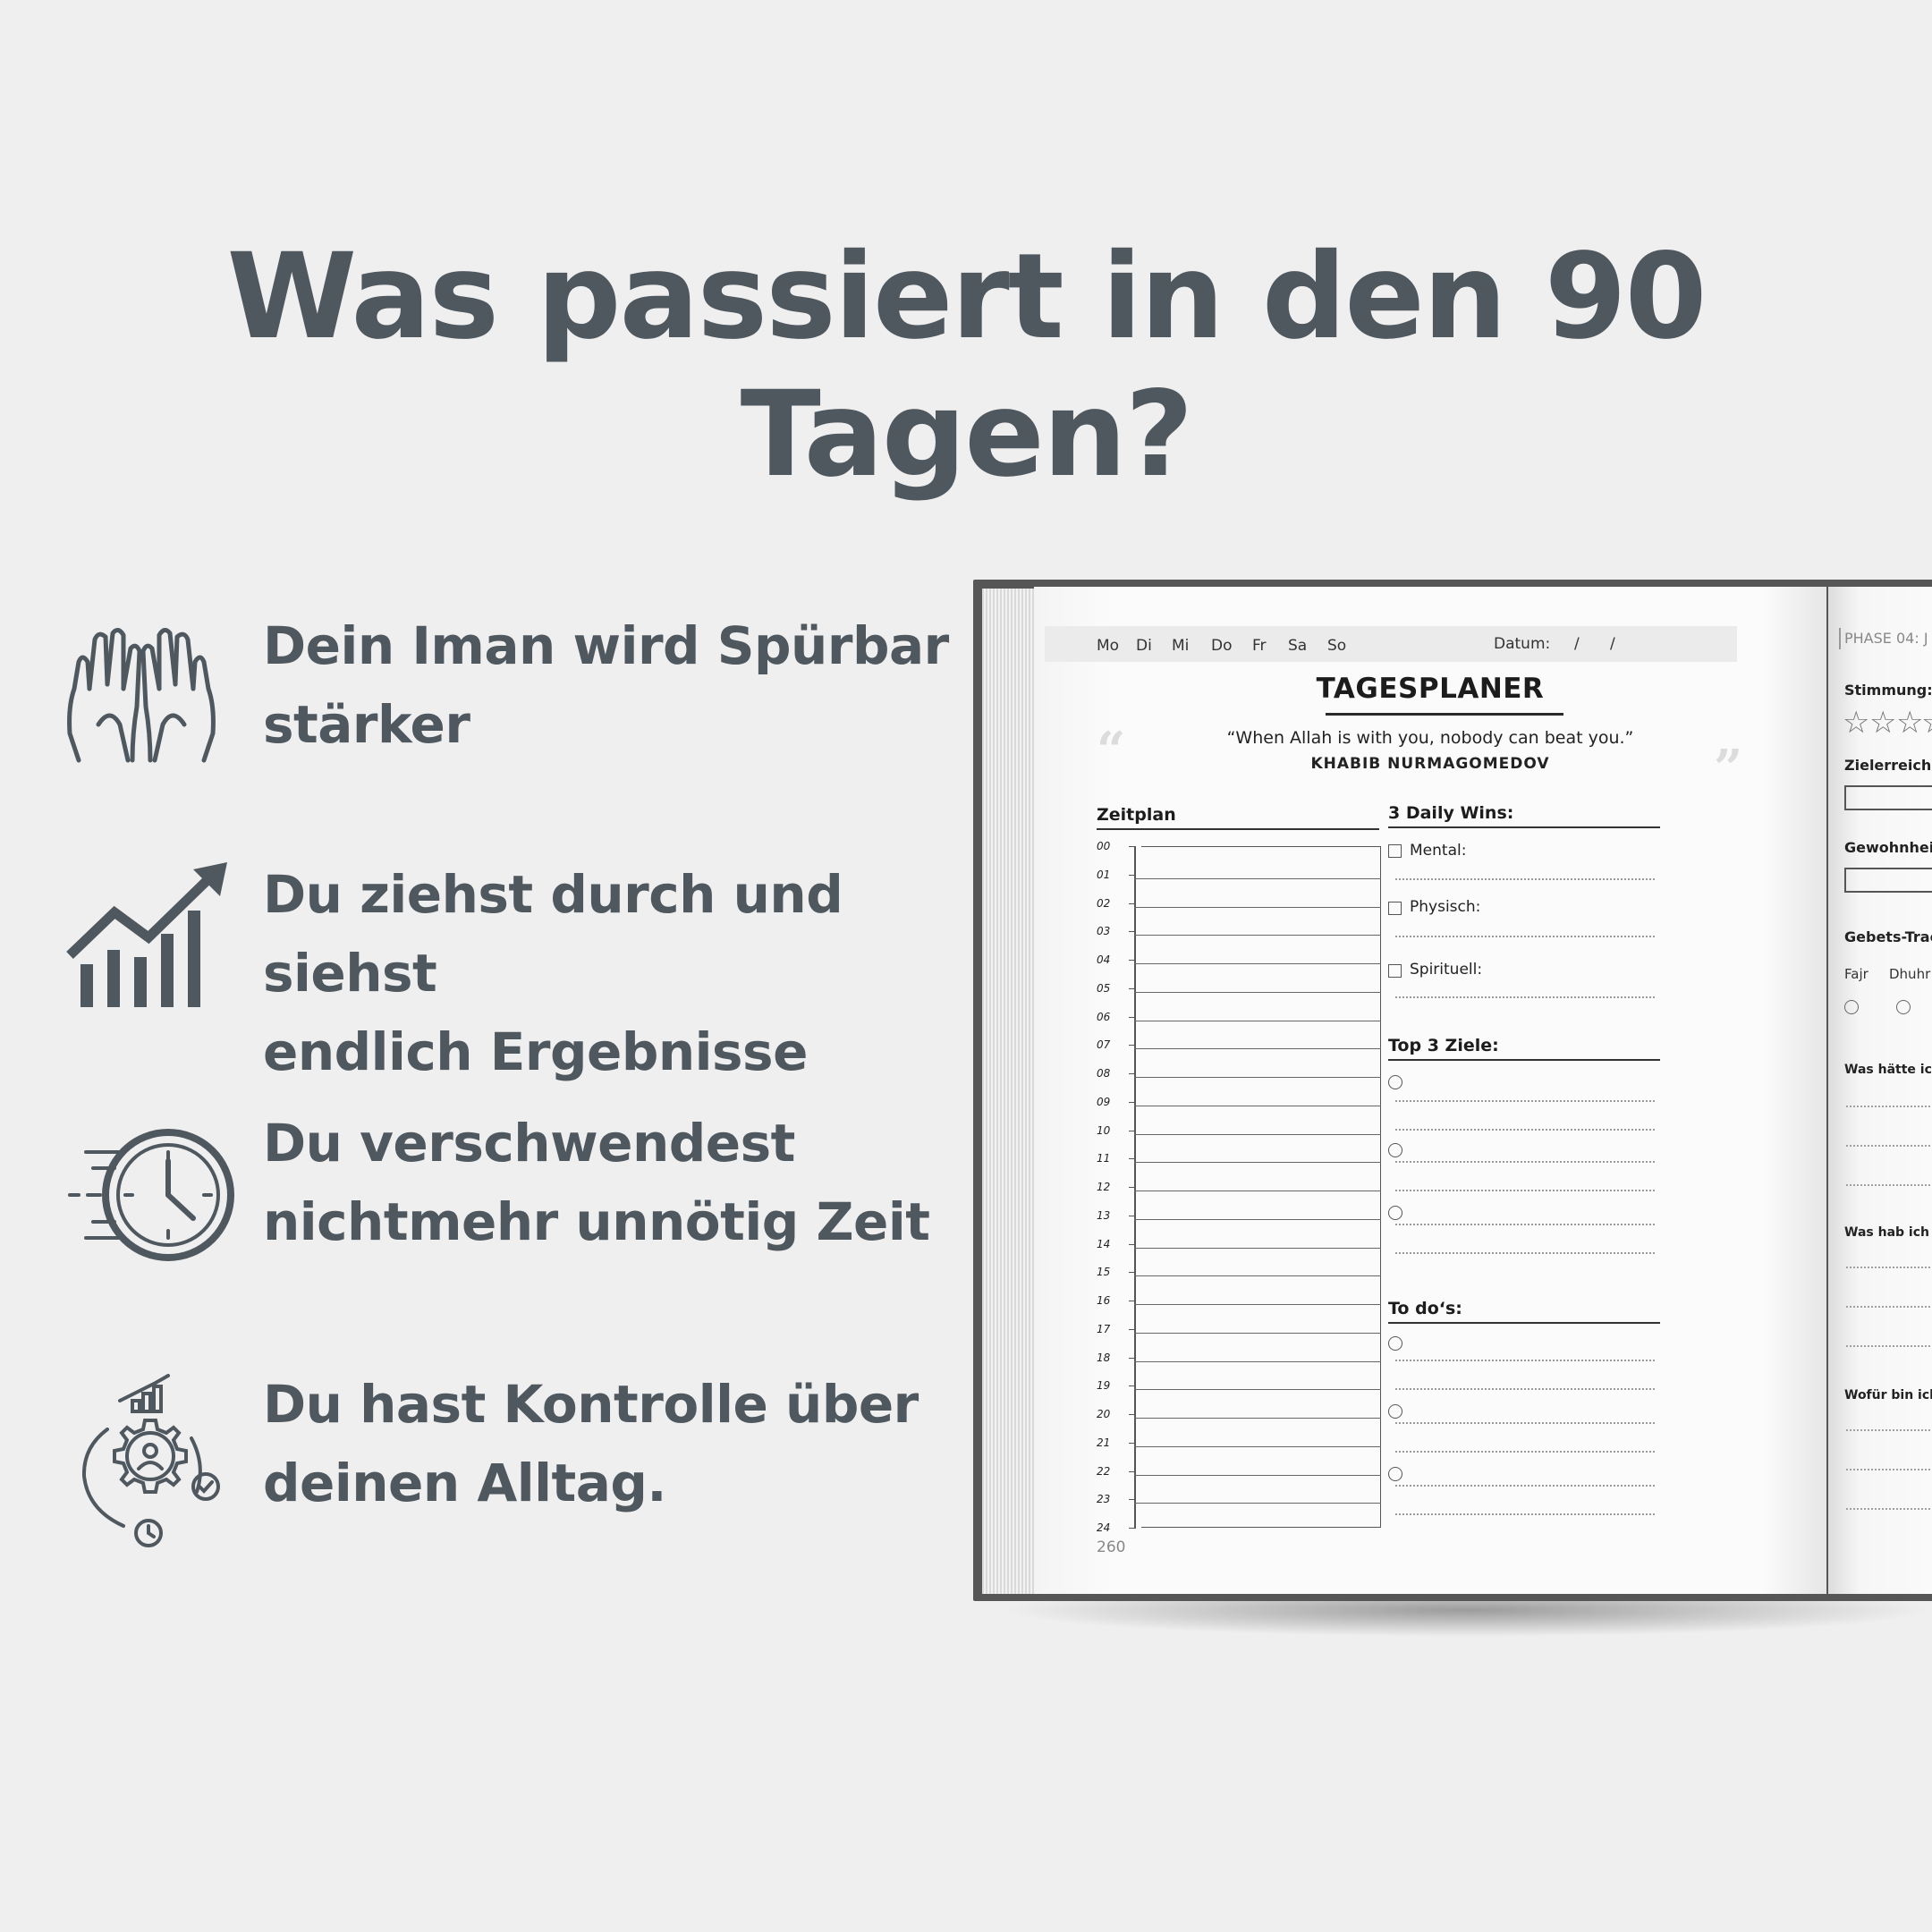  I want to click on hour-label: 23, so click(1104, 1499).